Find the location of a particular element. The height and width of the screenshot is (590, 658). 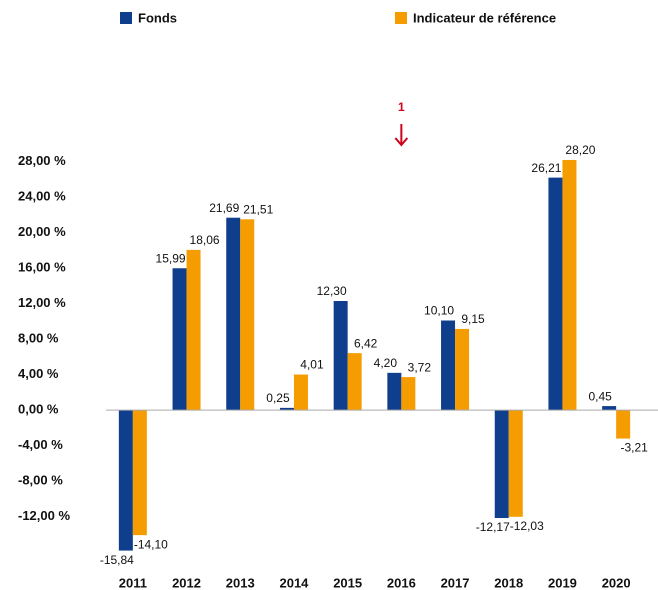

value-label: 3,72 is located at coordinates (420, 367).